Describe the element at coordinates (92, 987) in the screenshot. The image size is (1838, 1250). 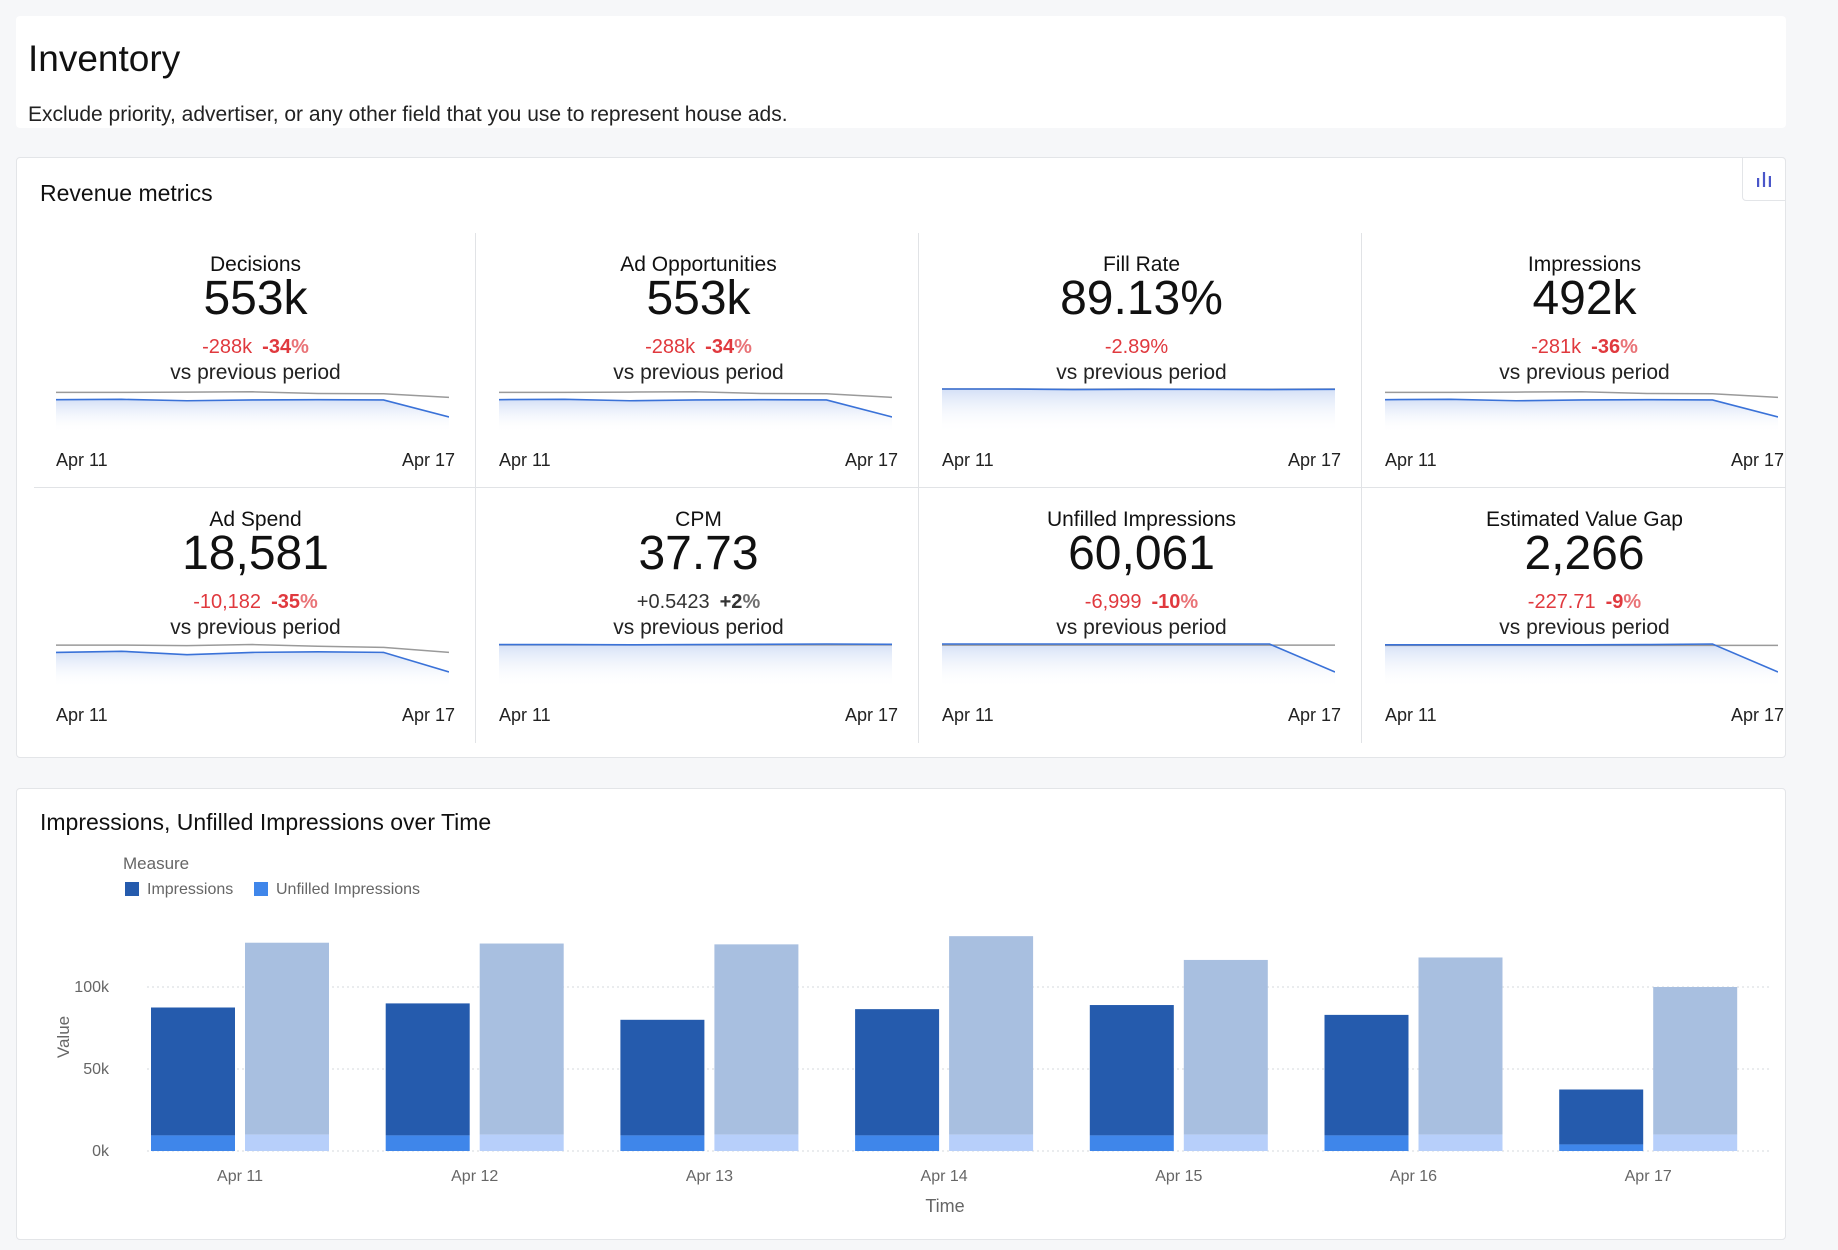
I see `y-tick-label: 100k` at that location.